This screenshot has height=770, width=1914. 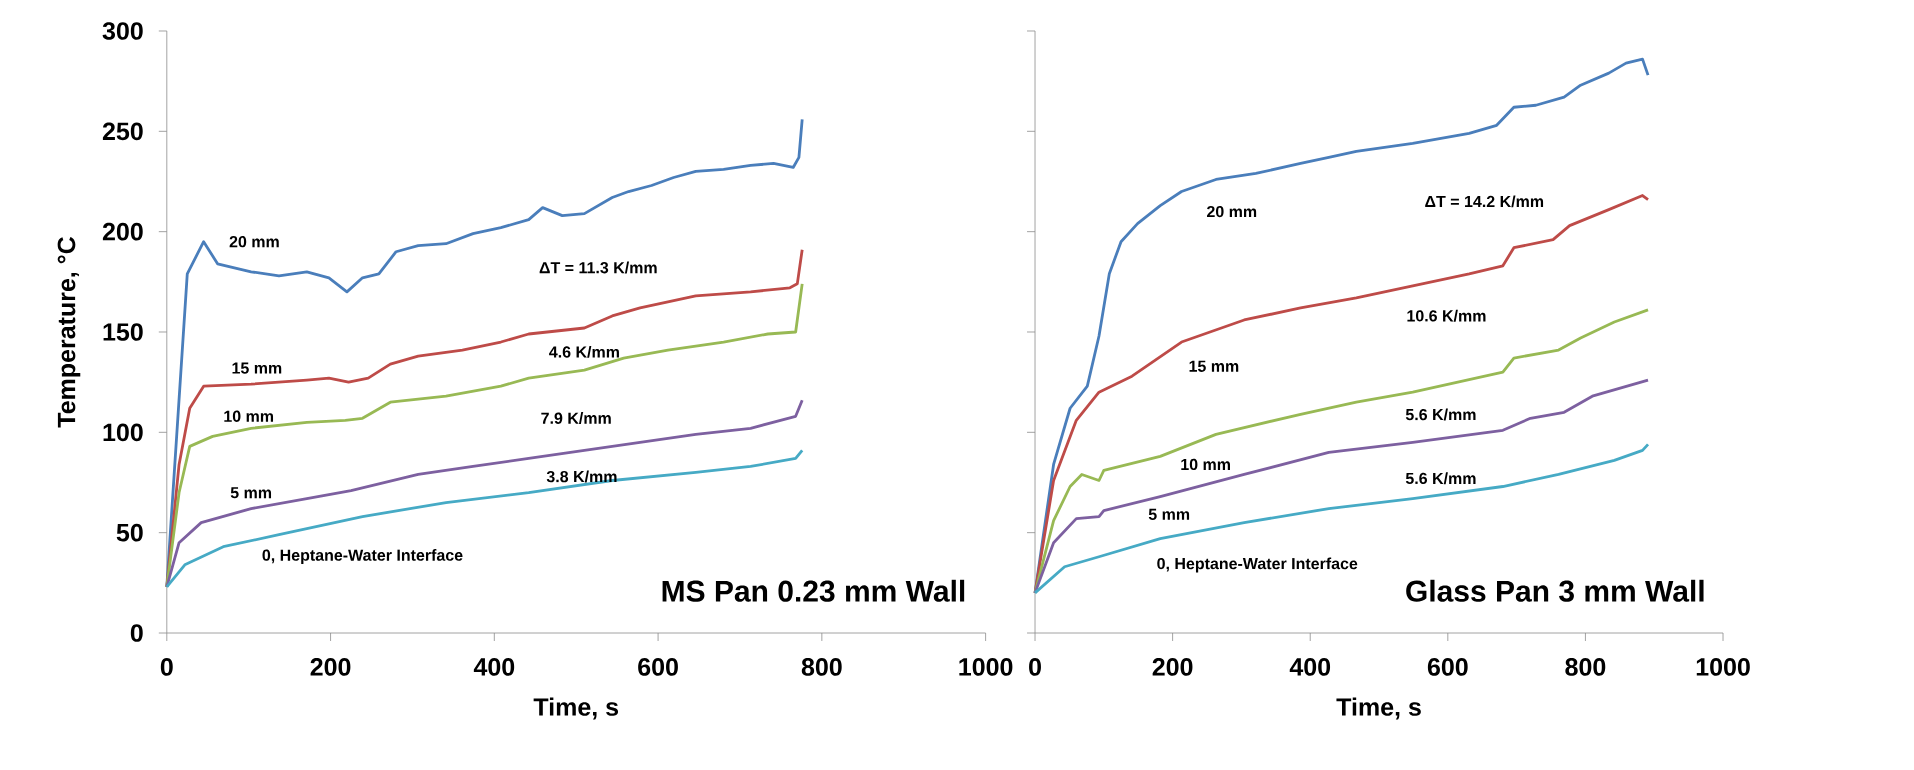 What do you see at coordinates (122, 131) in the screenshot?
I see `y-tick-label: 250` at bounding box center [122, 131].